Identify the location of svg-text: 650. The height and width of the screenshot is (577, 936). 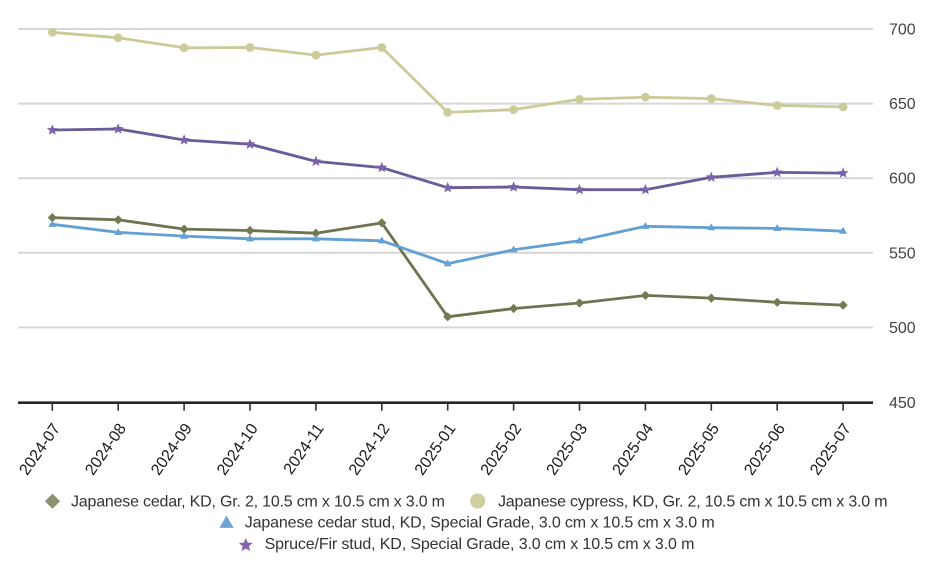
(902, 104).